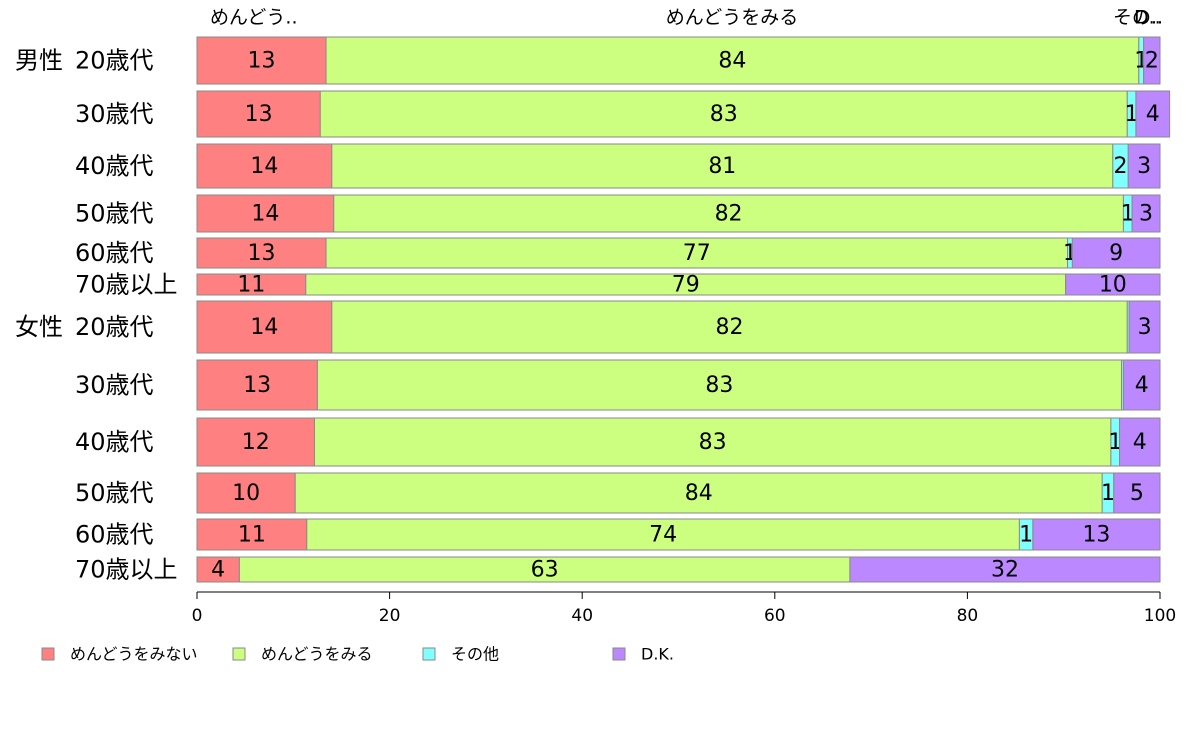 The image size is (1188, 736). What do you see at coordinates (254, 18) in the screenshot?
I see `column-label: めんどう..` at bounding box center [254, 18].